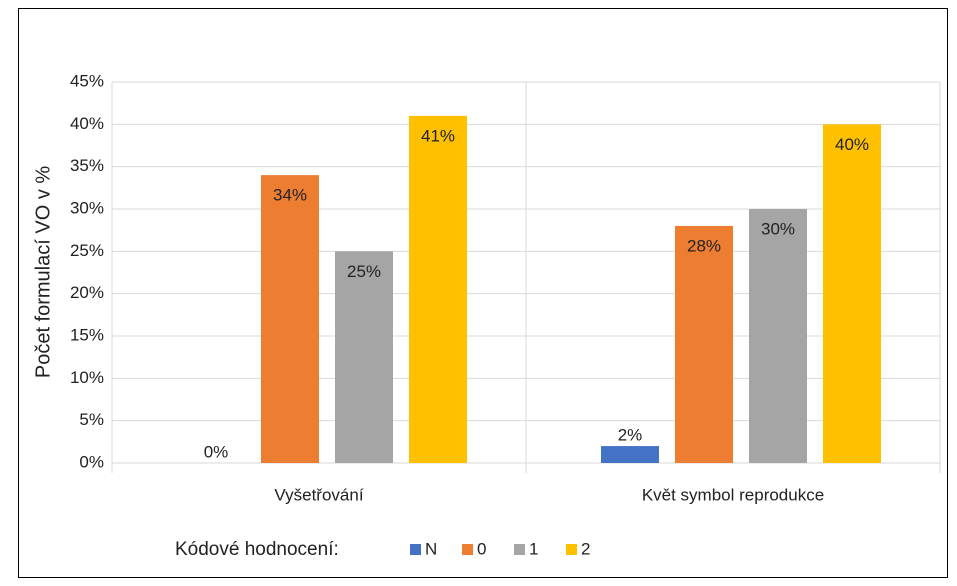 This screenshot has height=586, width=957. What do you see at coordinates (87, 165) in the screenshot?
I see `y-tick-label: 35%` at bounding box center [87, 165].